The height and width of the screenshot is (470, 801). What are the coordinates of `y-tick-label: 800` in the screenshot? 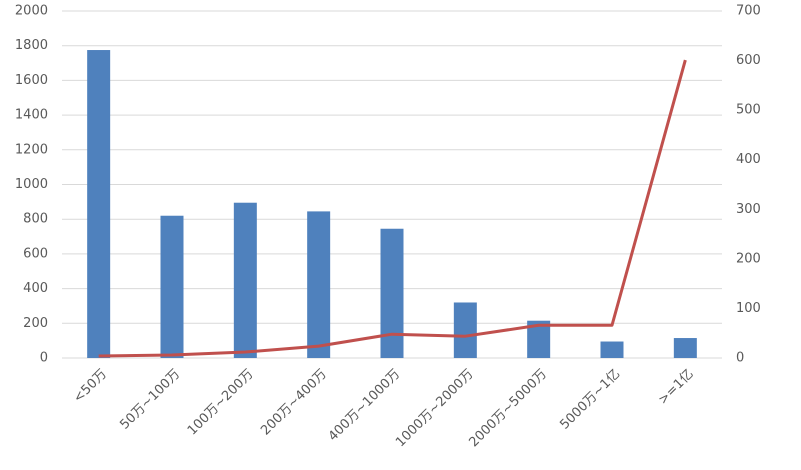 It's located at (35, 219).